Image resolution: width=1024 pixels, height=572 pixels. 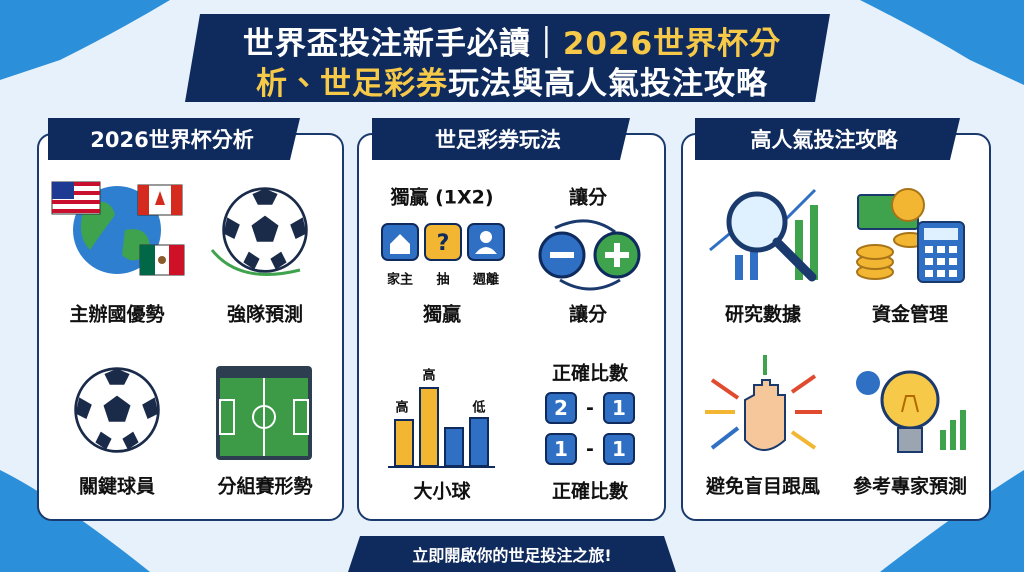 What do you see at coordinates (479, 408) in the screenshot?
I see `bar-label: 低` at bounding box center [479, 408].